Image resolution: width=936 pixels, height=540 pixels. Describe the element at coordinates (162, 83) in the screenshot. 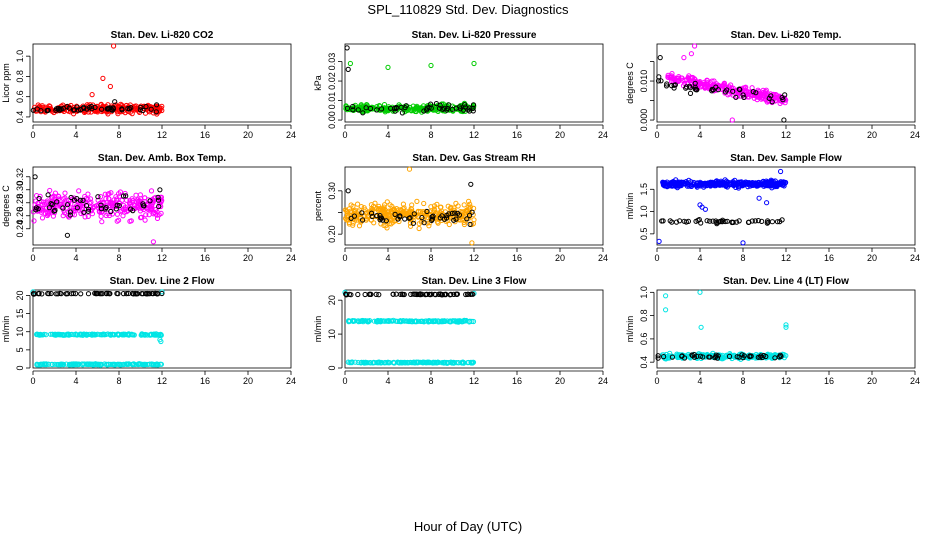

I see `plot-frame` at that location.